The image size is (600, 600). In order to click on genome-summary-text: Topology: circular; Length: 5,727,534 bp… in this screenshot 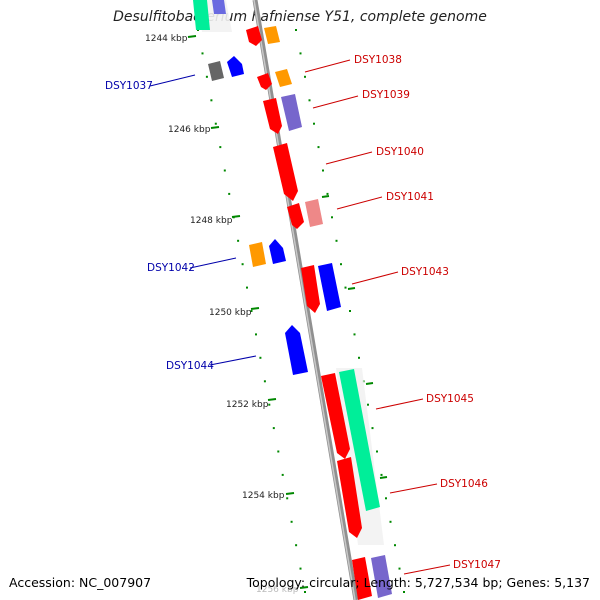, I will do `click(418, 582)`.